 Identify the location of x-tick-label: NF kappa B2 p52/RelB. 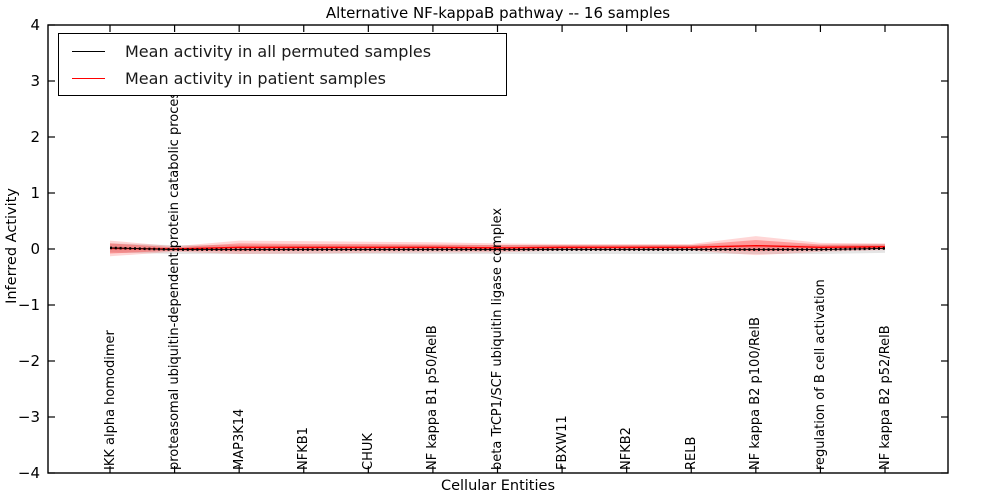
(885, 397).